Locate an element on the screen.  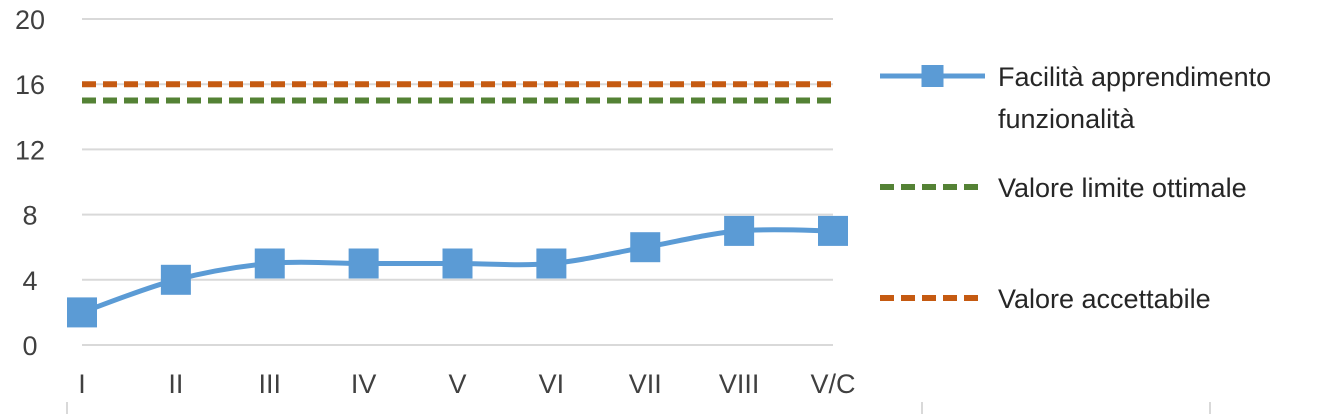
x-tick-label: IV is located at coordinates (364, 384).